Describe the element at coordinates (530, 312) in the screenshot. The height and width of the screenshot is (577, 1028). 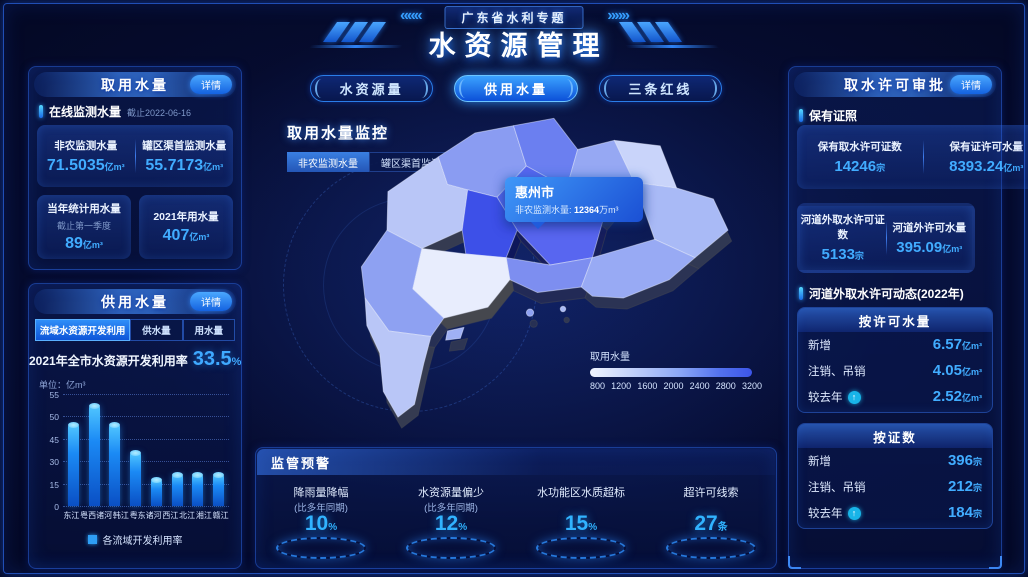
I see `map-island` at that location.